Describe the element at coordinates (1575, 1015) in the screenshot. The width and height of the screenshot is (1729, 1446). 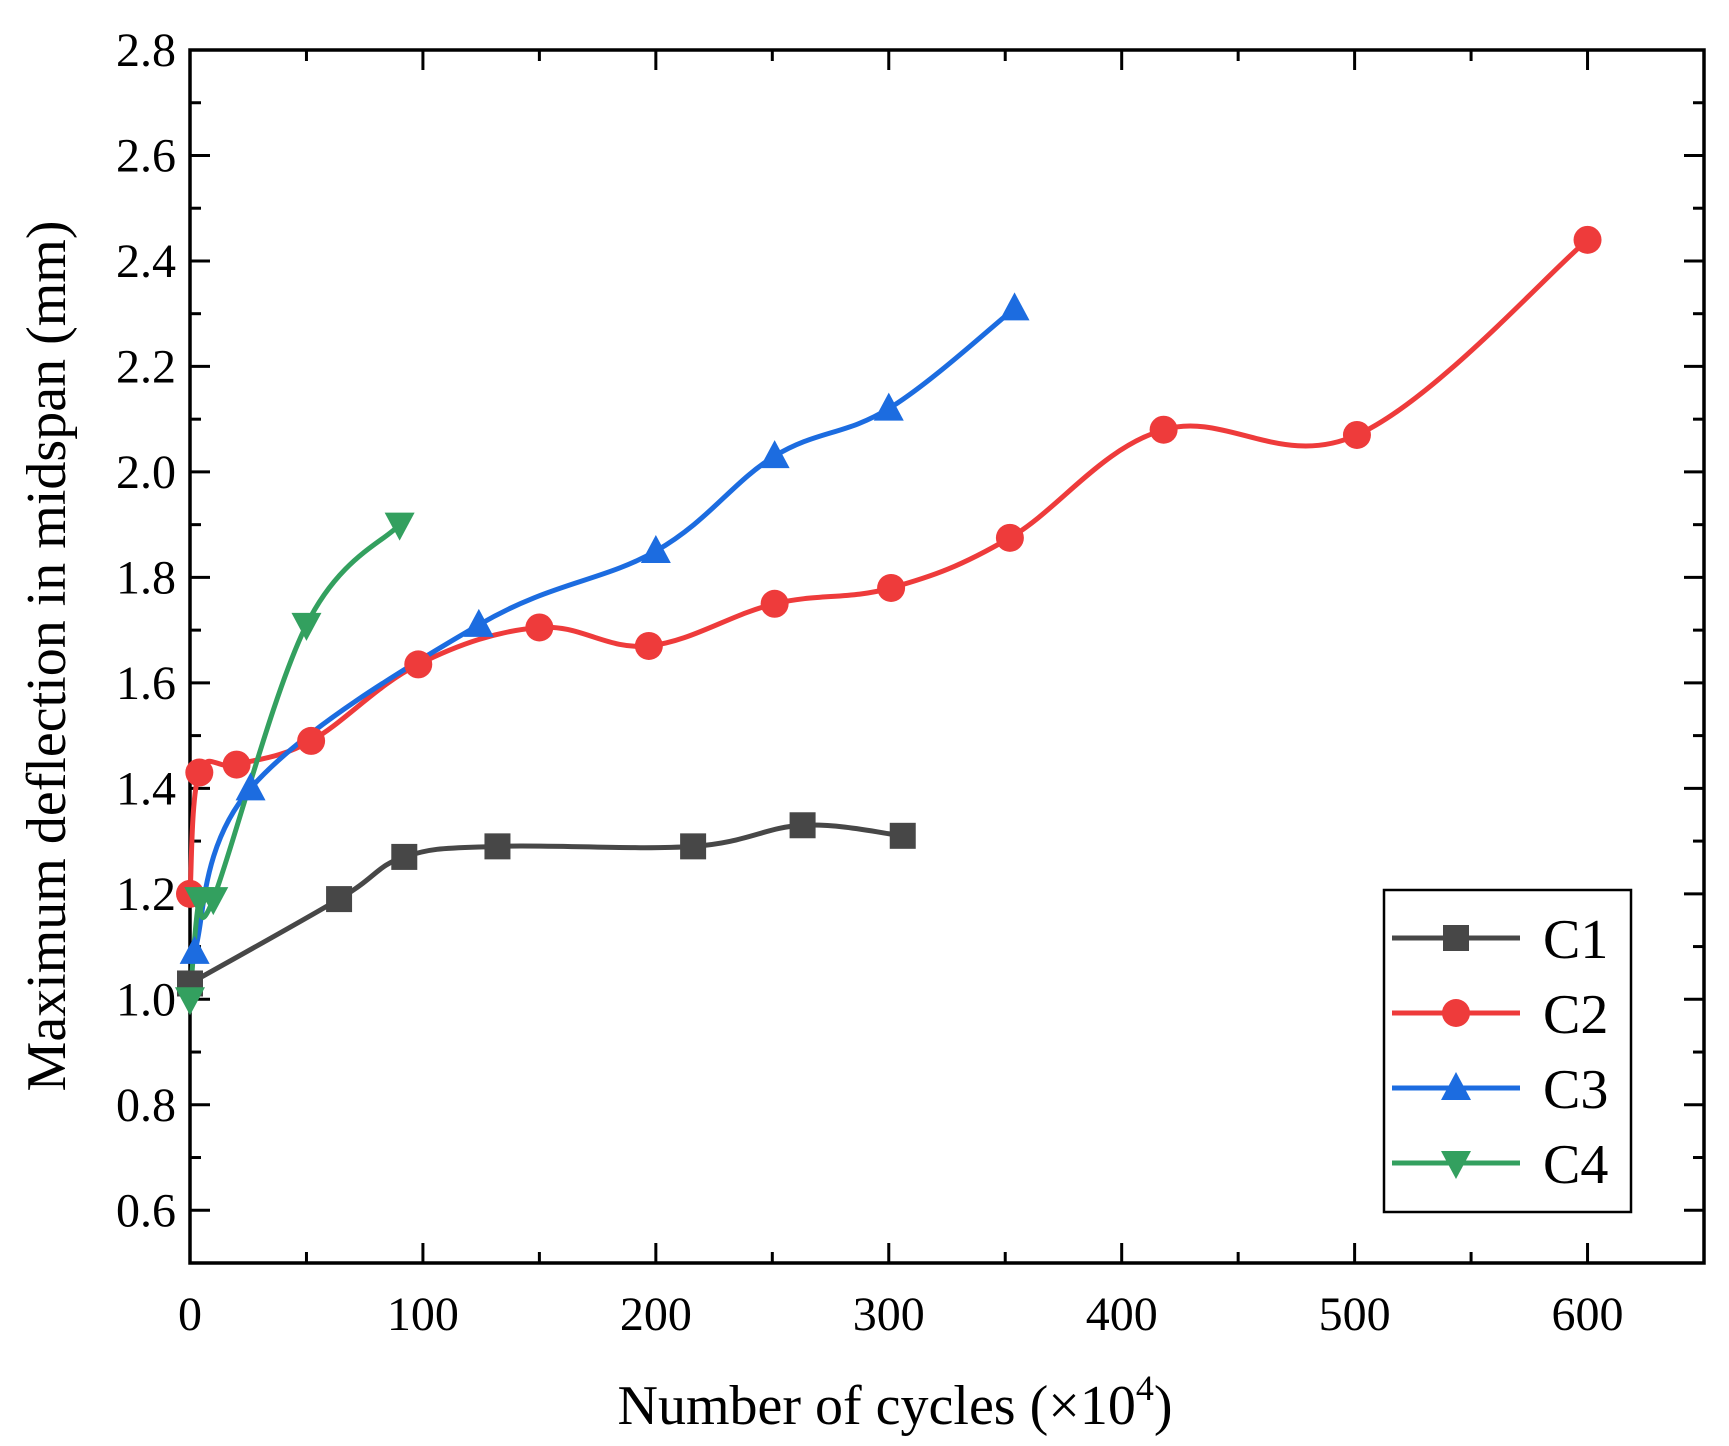
I see `legend-label-c2: C2` at that location.